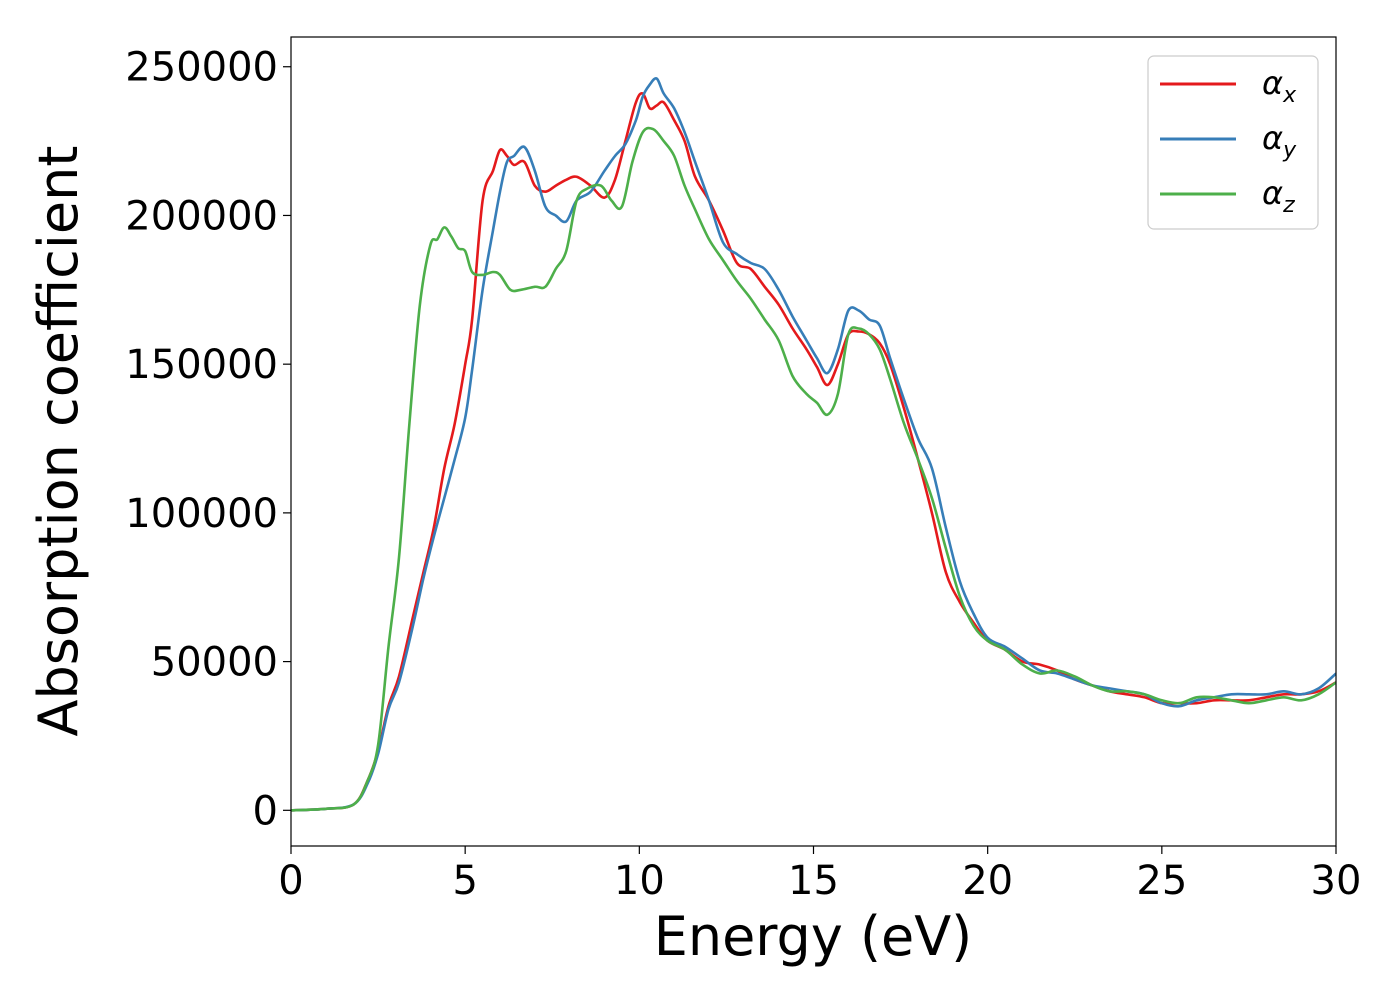  Describe the element at coordinates (290, 881) in the screenshot. I see `x-tick-label: 0` at that location.